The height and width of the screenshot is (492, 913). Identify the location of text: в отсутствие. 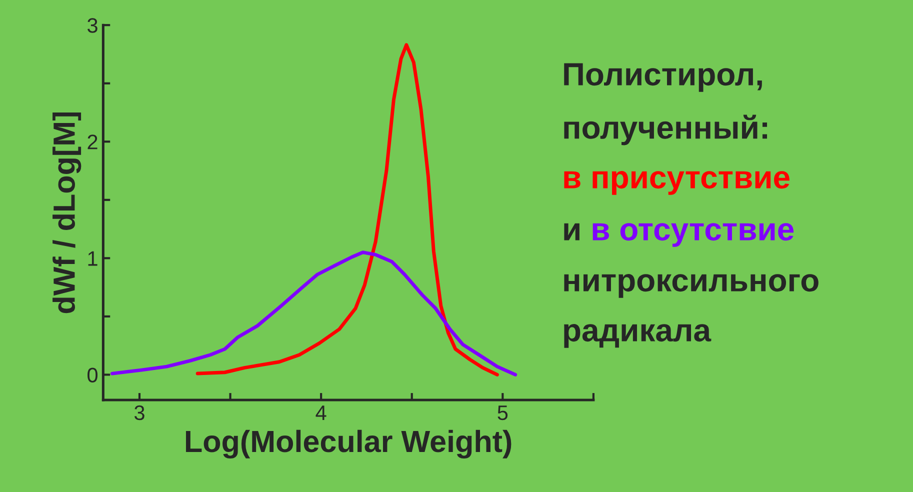
(693, 235).